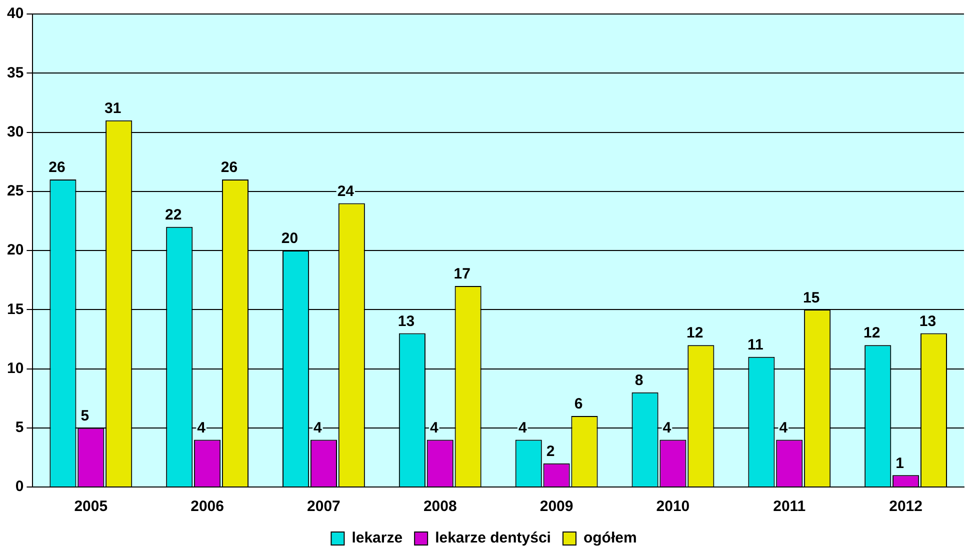 The image size is (968, 560). Describe the element at coordinates (756, 345) in the screenshot. I see `data-label: 11` at that location.